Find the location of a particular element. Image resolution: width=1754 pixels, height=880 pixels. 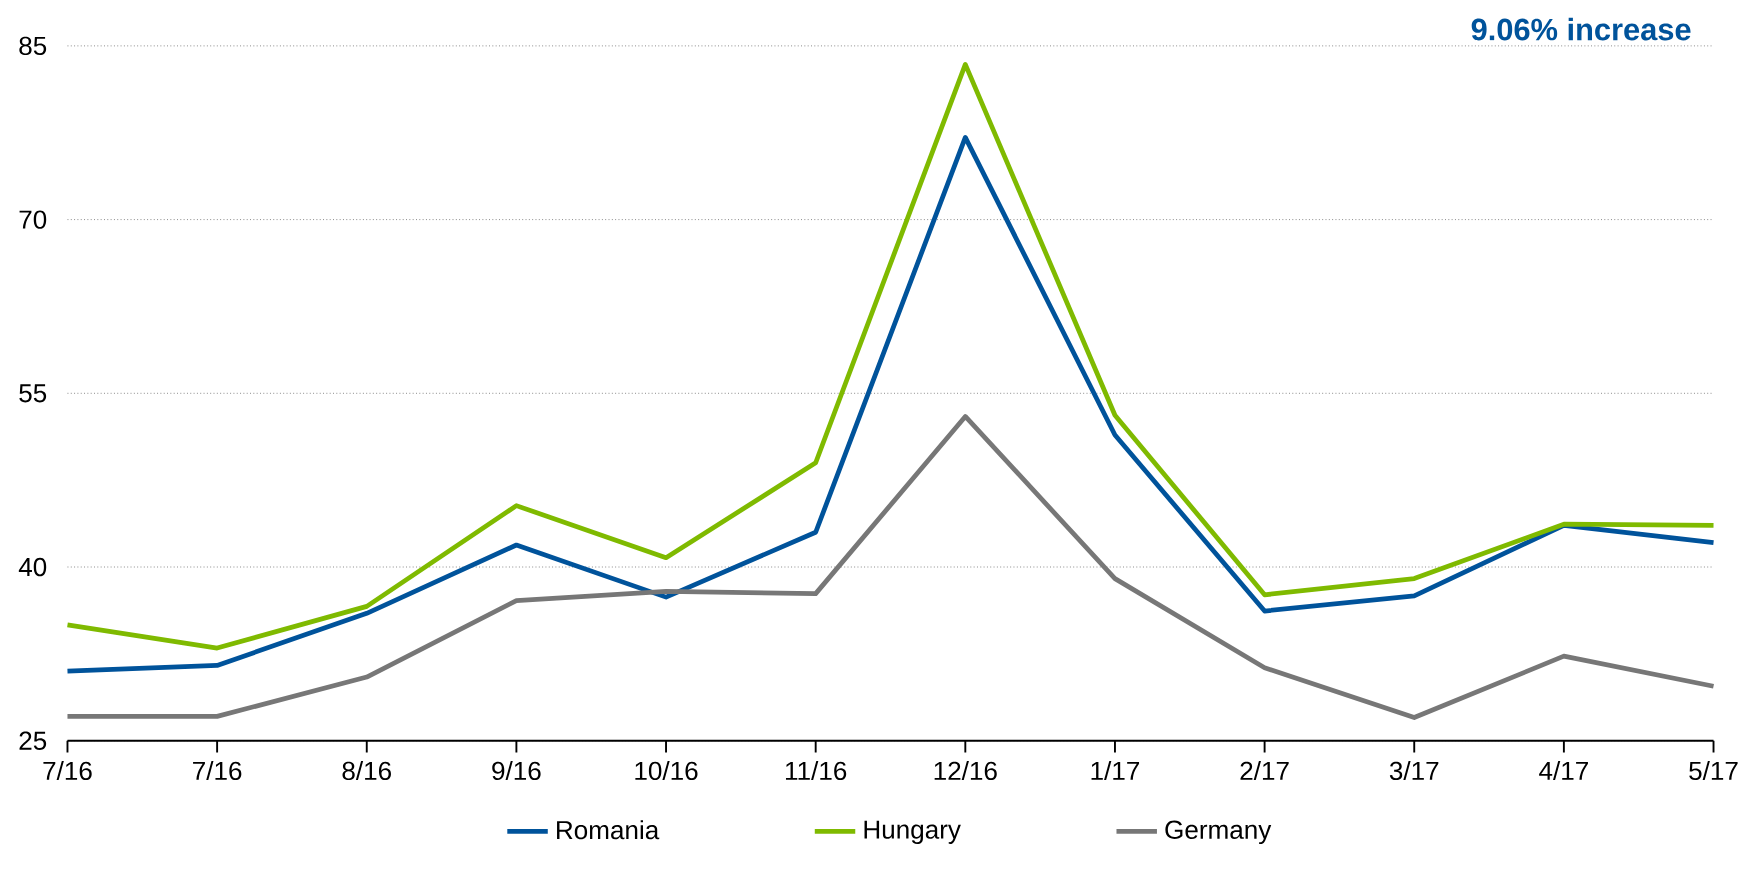

legend-label: Romania is located at coordinates (608, 830).